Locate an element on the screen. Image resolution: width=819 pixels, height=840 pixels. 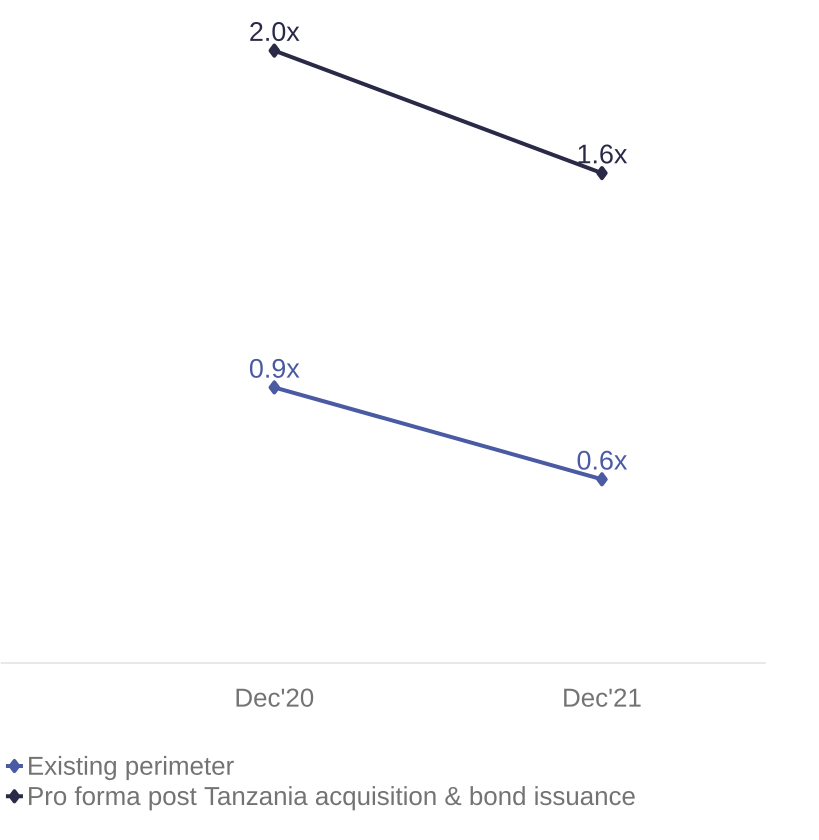
data-label: 2.0x is located at coordinates (275, 32).